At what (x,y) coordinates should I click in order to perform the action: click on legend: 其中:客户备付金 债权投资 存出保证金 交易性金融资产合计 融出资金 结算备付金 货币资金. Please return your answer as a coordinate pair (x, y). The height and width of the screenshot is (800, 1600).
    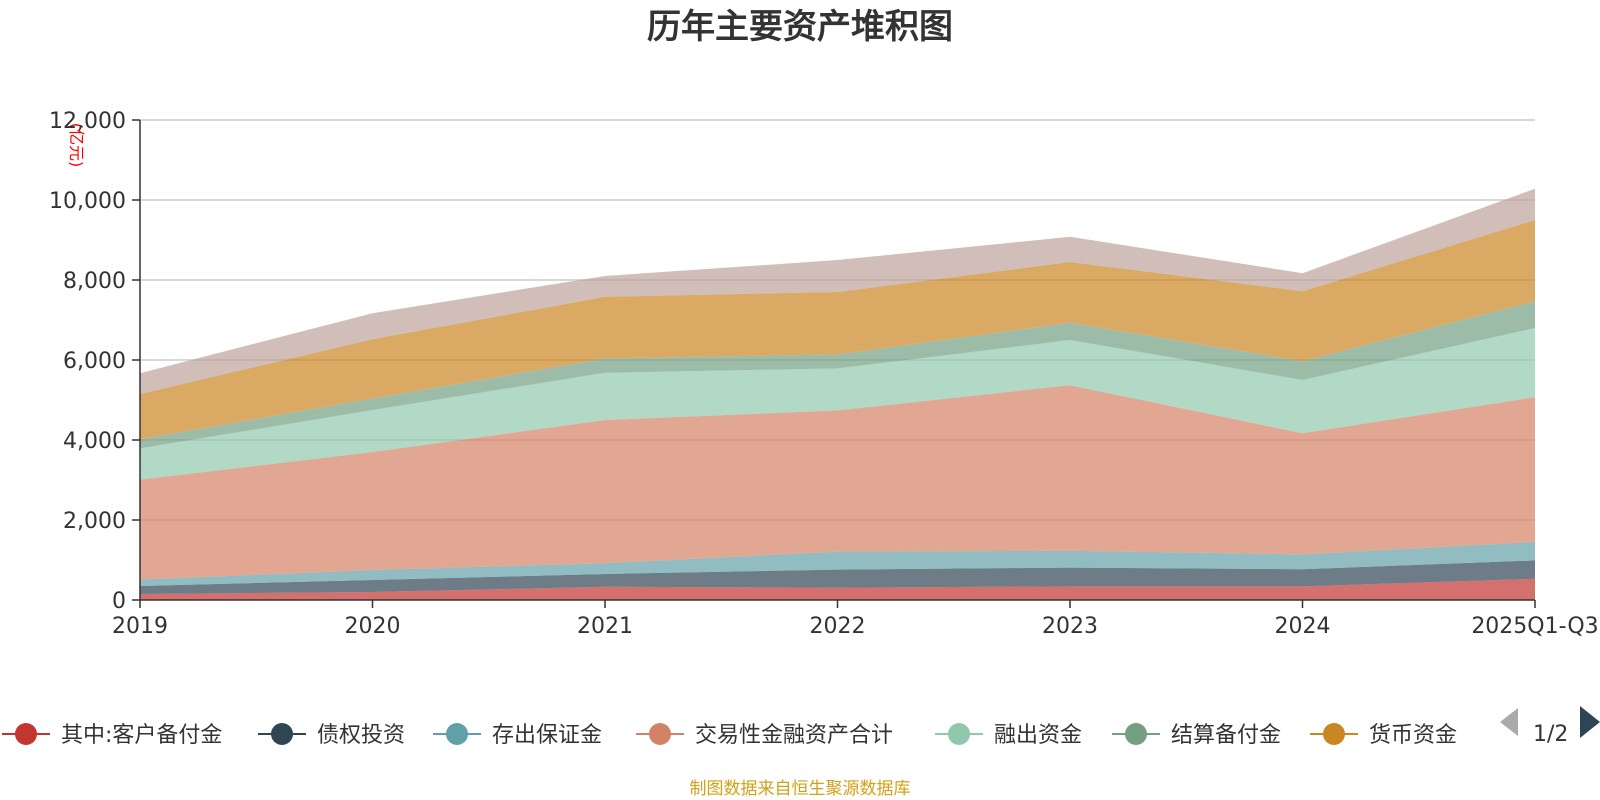
    Looking at the image, I should click on (729, 735).